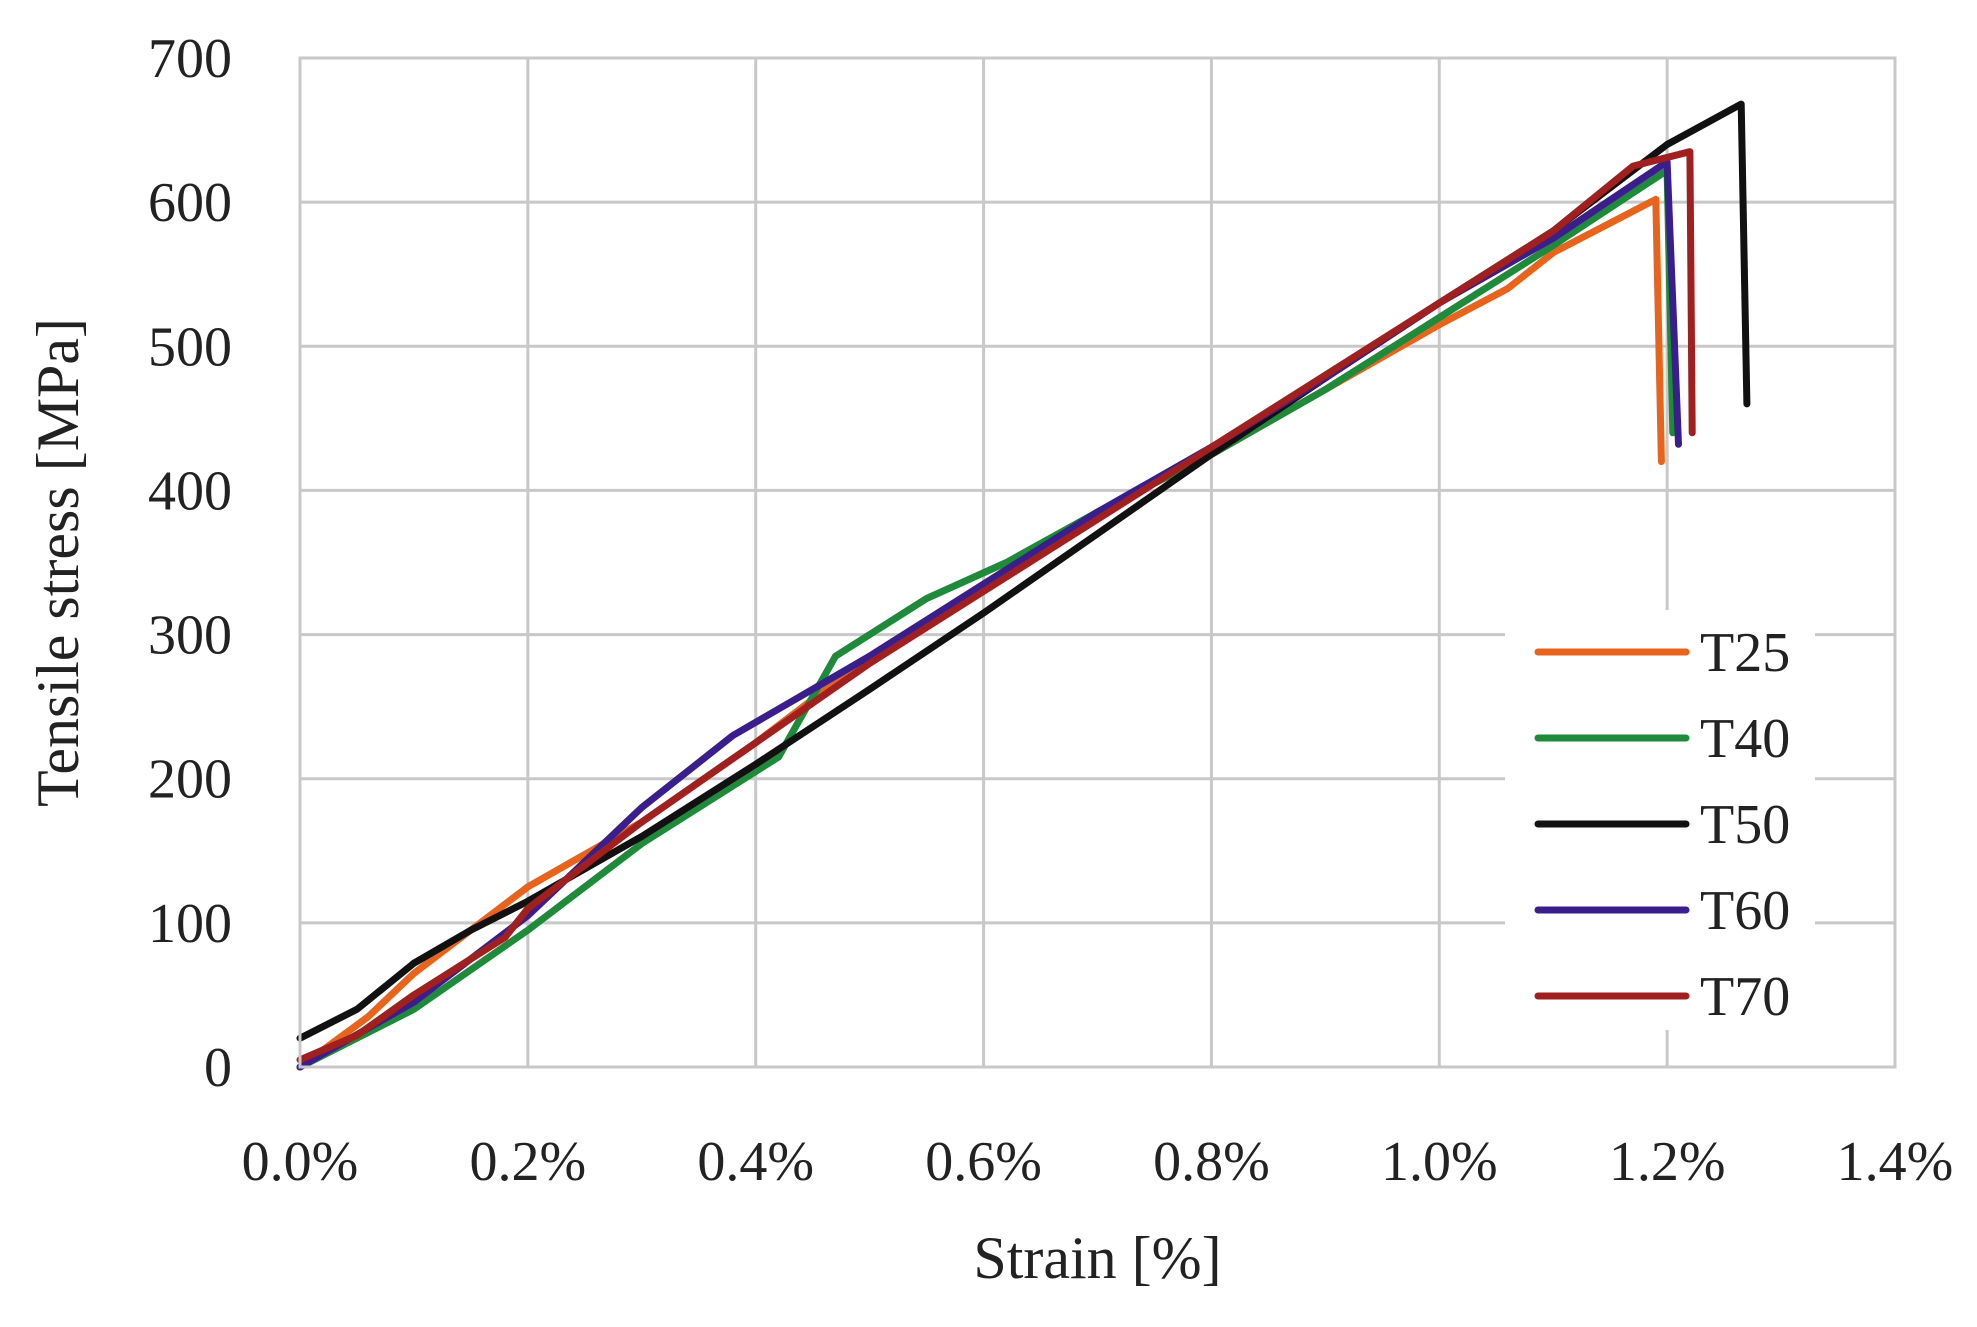  I want to click on x-tick-label: 0.6%, so click(983, 1162).